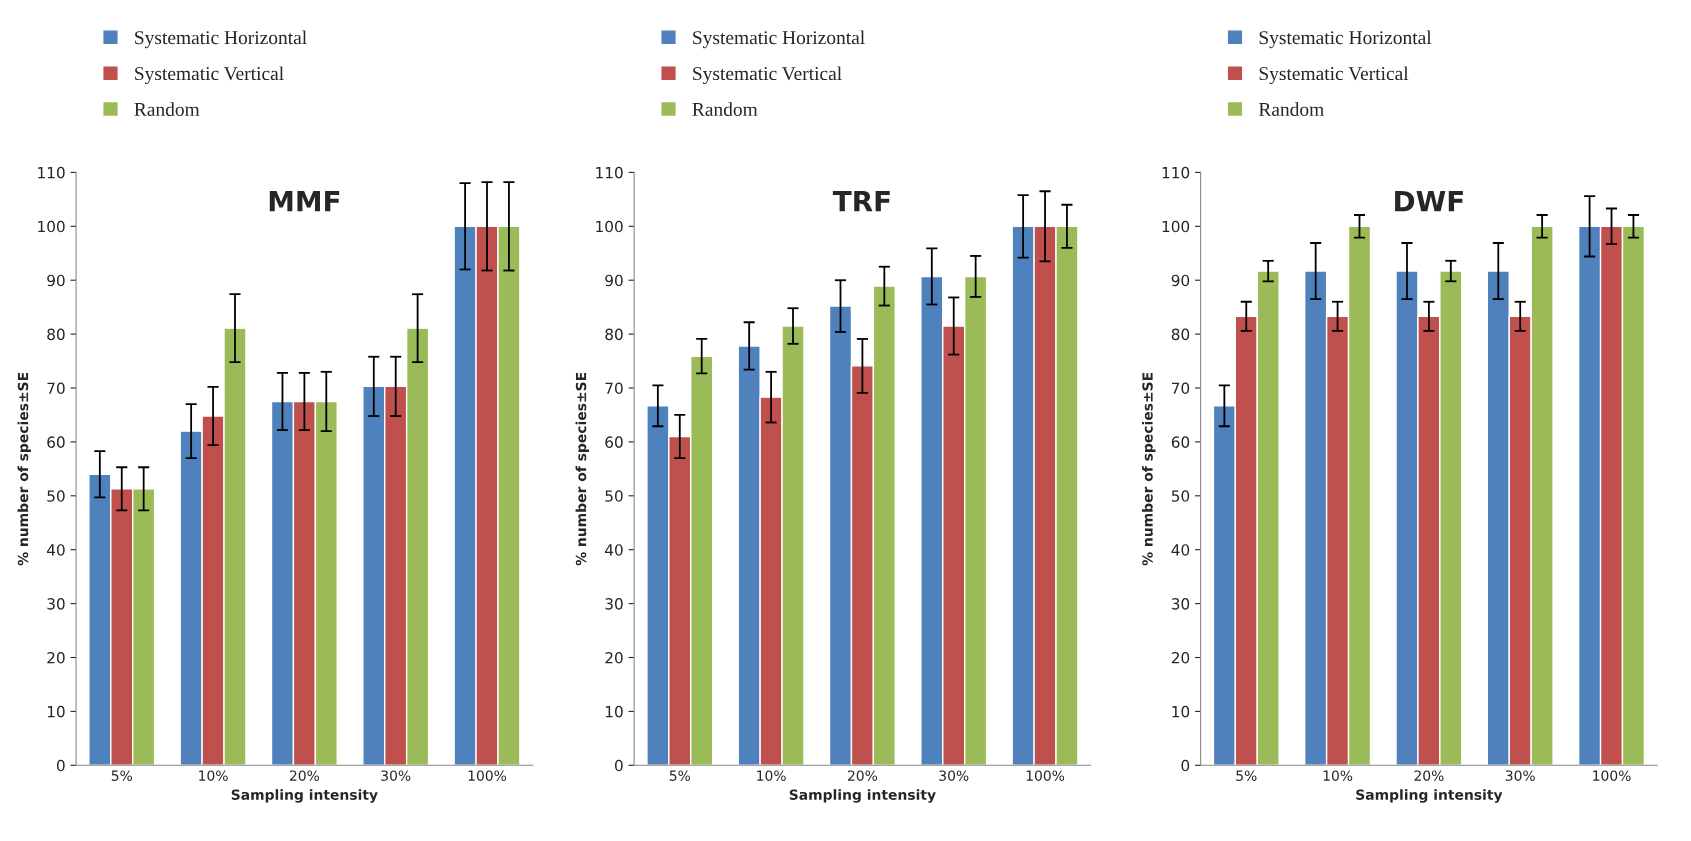 The height and width of the screenshot is (841, 1691). I want to click on text: TRF, so click(861, 201).